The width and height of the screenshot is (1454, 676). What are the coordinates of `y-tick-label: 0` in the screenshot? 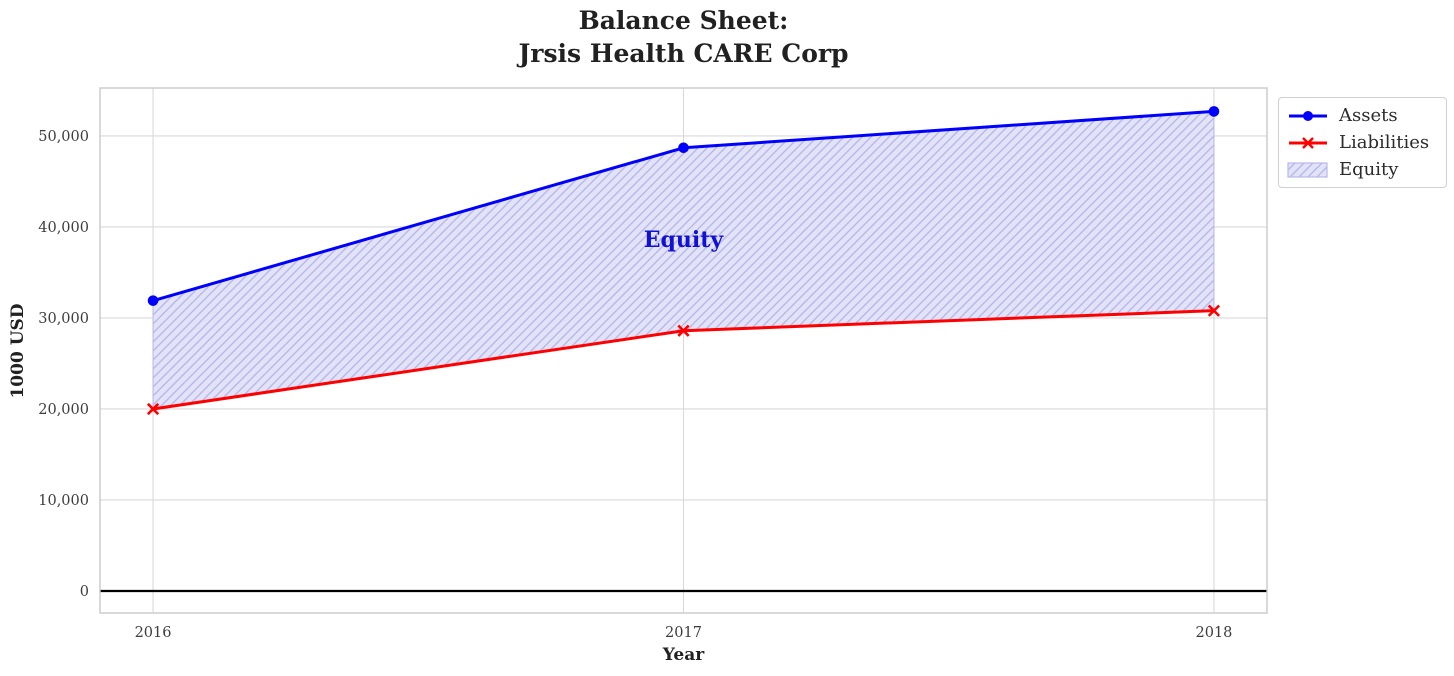 It's located at (84, 592).